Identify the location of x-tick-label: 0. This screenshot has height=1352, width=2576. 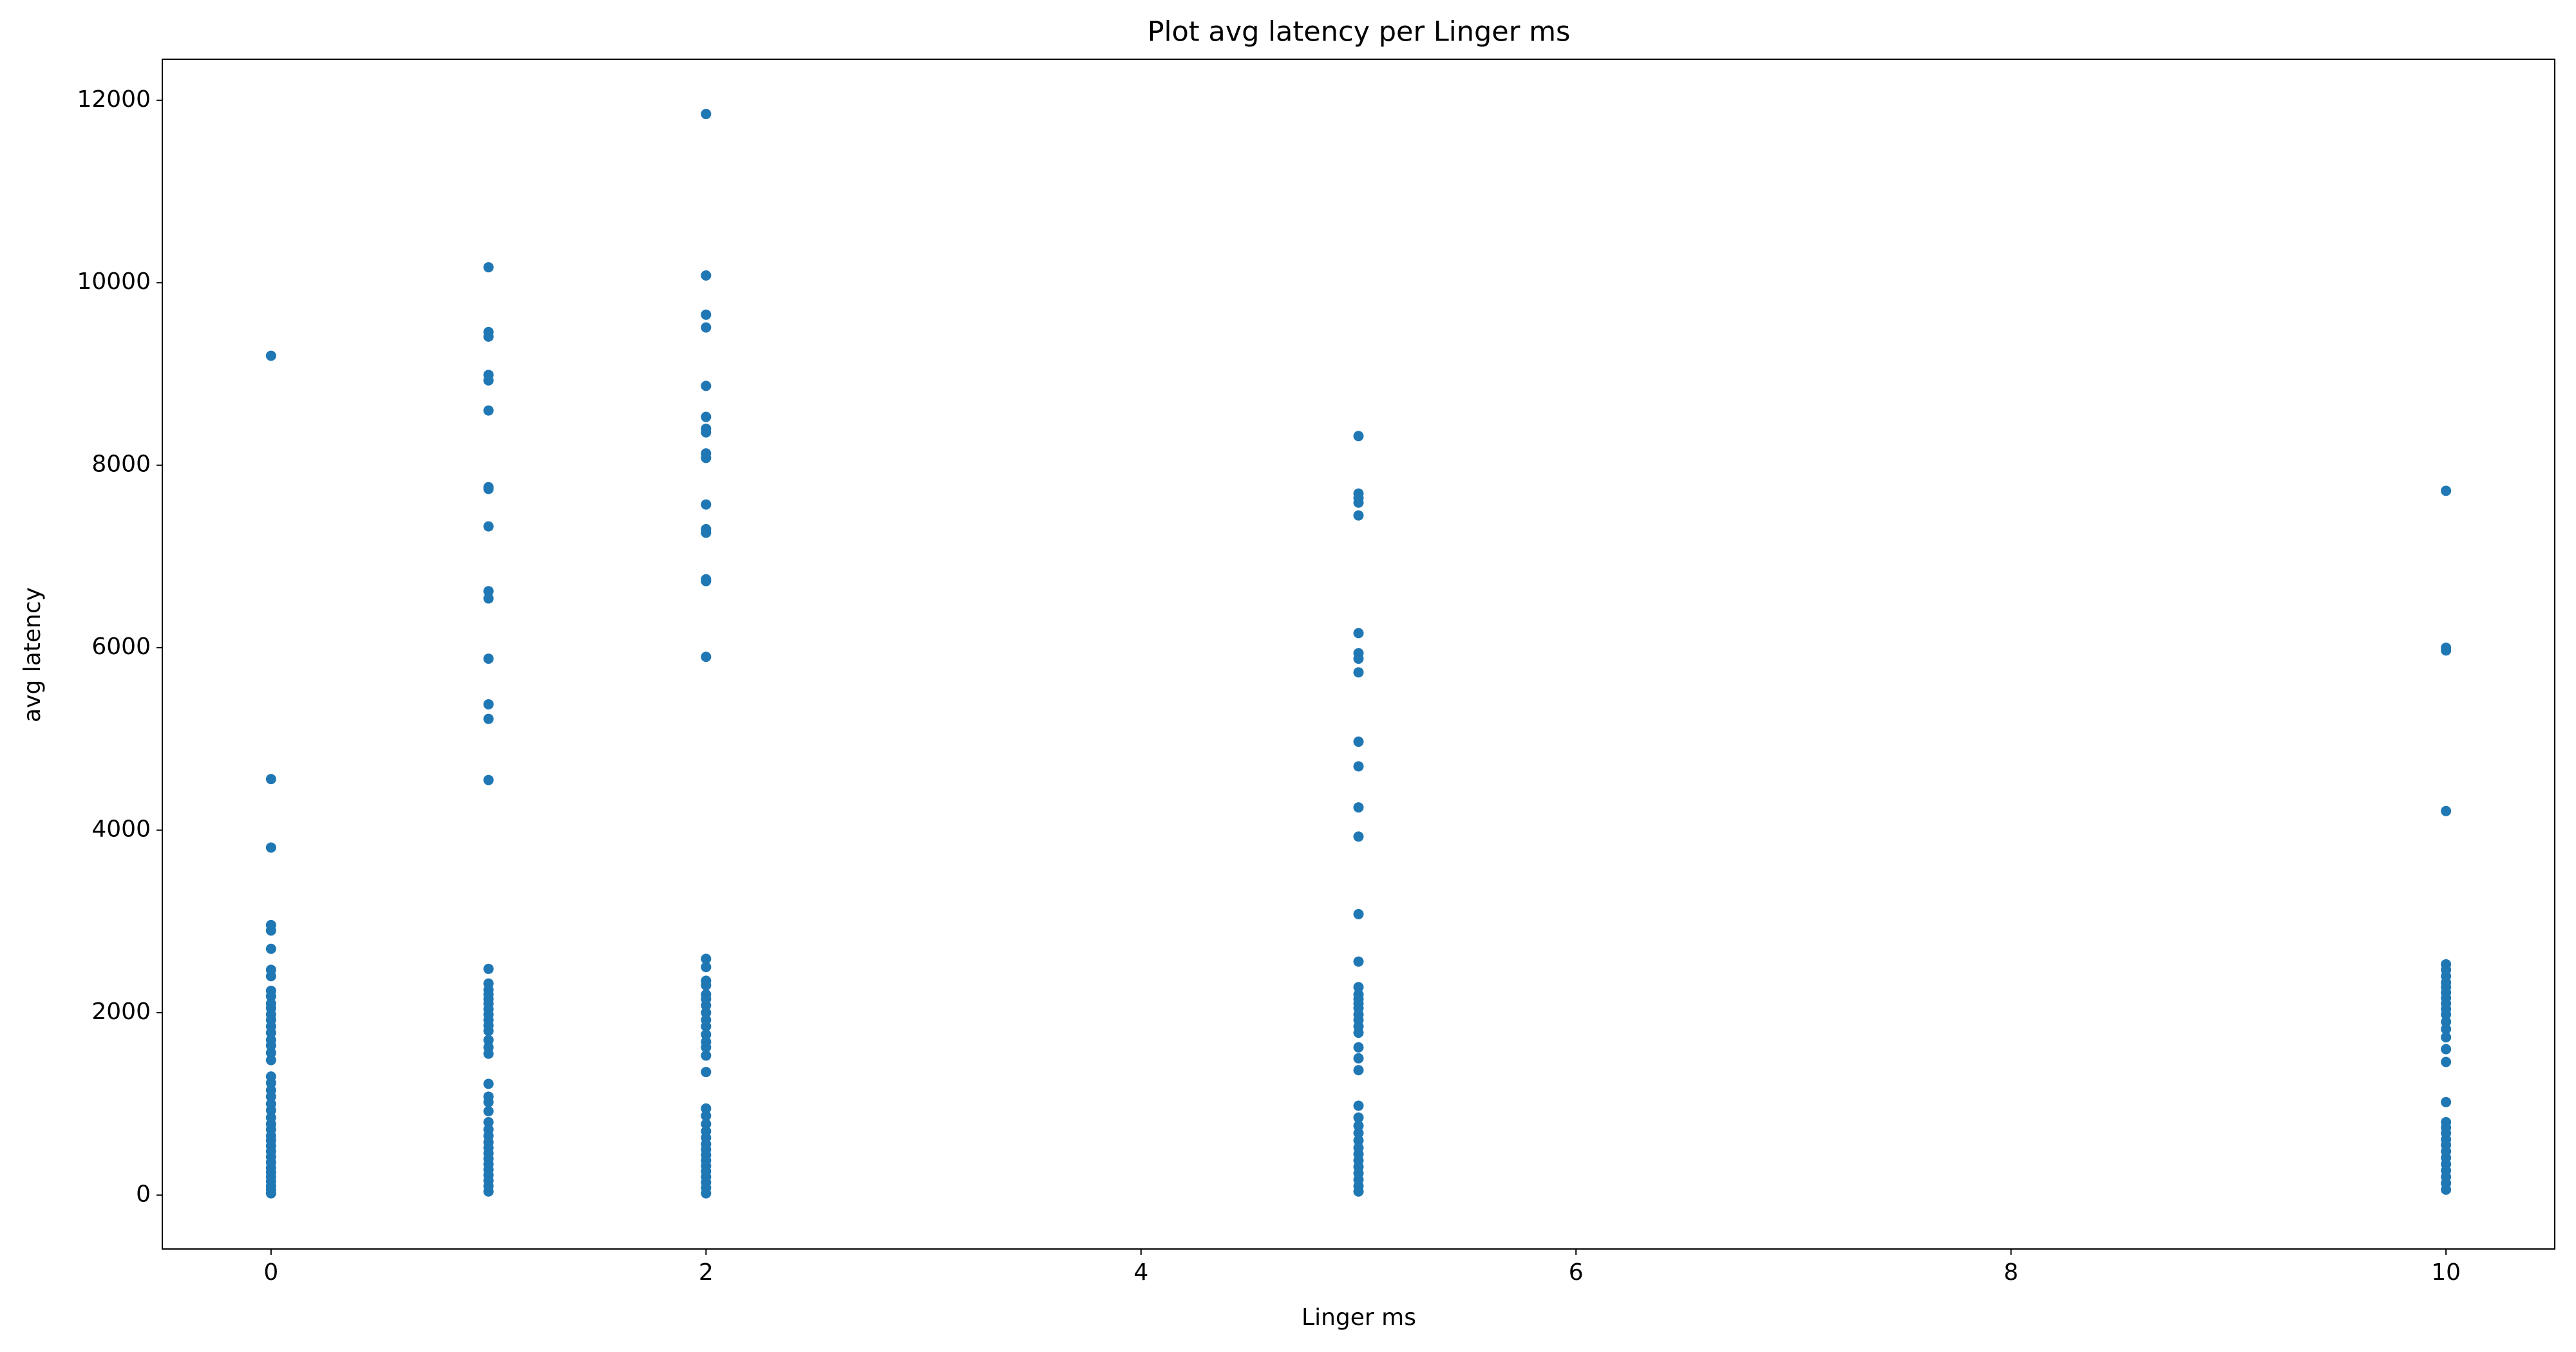
(270, 1272).